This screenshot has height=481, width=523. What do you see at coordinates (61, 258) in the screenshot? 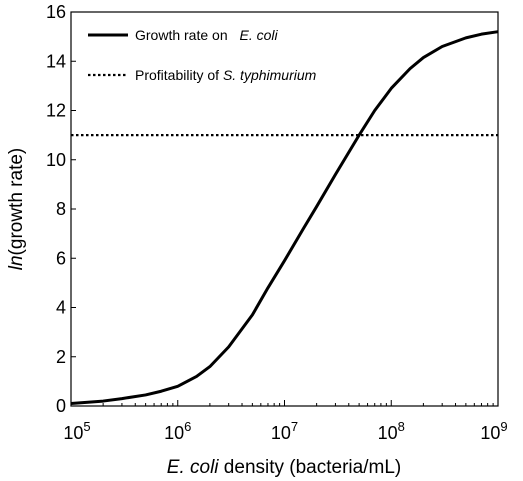
I see `y-tick-label-3: 6` at bounding box center [61, 258].